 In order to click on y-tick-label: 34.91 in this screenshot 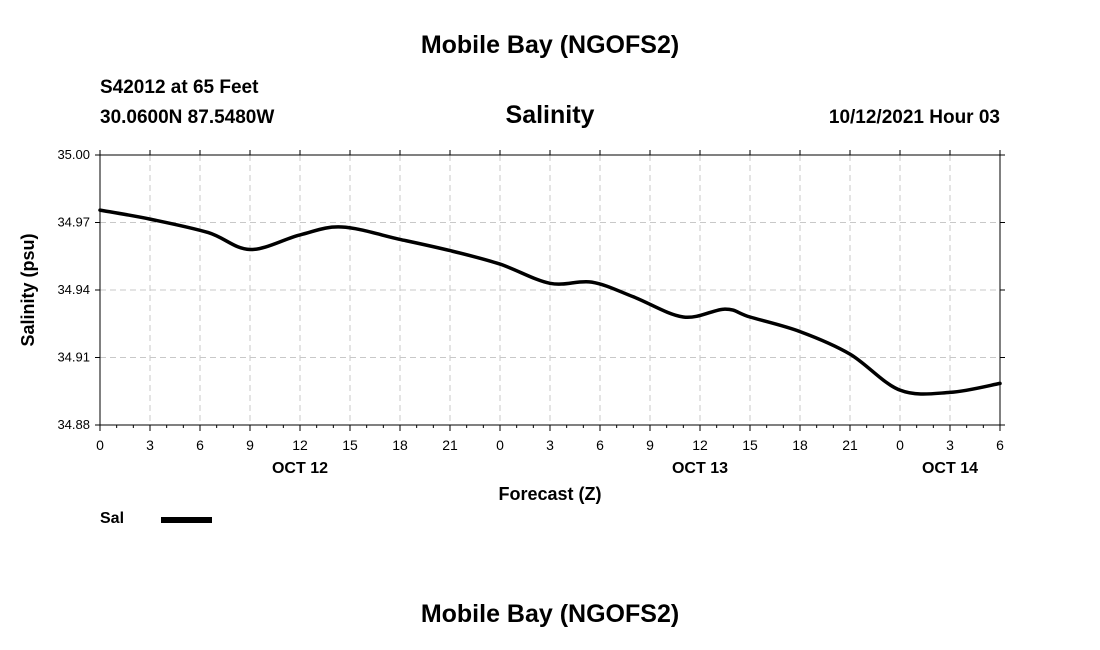, I will do `click(73, 357)`.